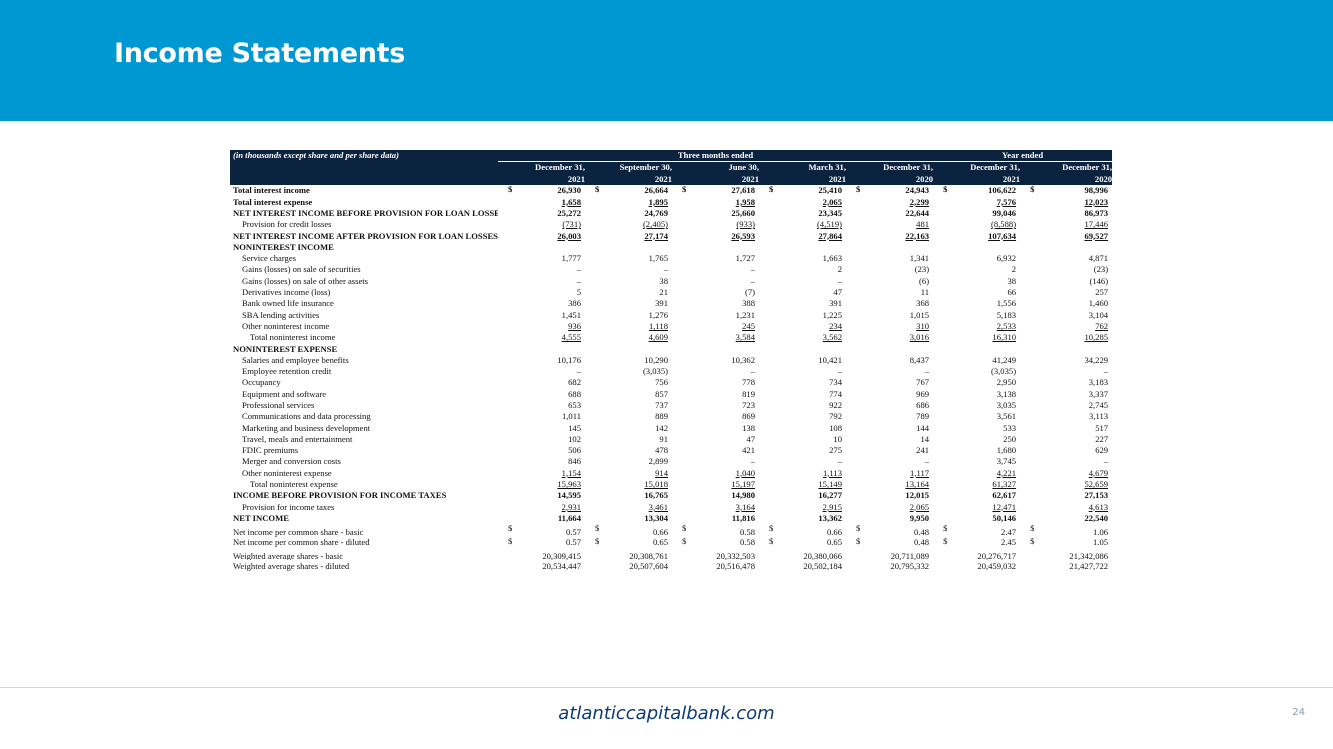  I want to click on cell-value: 98,996, so click(1096, 190).